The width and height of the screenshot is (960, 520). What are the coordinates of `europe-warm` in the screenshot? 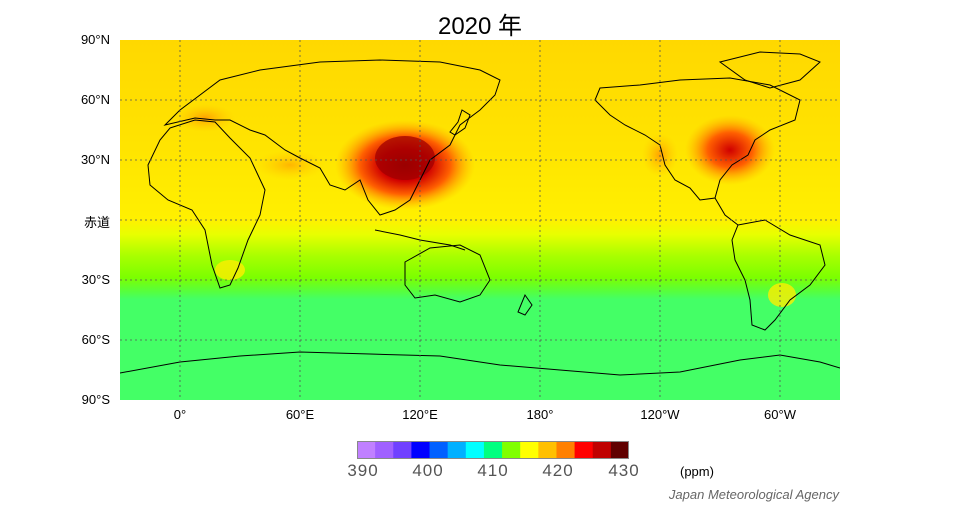 It's located at (205, 118).